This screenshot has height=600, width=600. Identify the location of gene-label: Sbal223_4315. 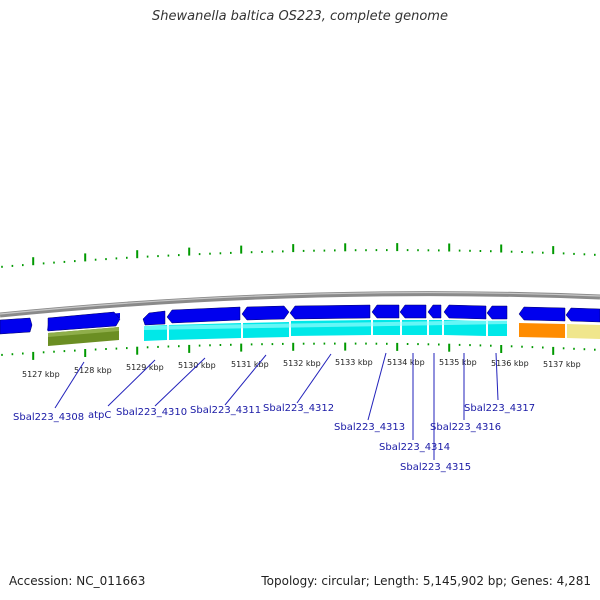
(435, 467).